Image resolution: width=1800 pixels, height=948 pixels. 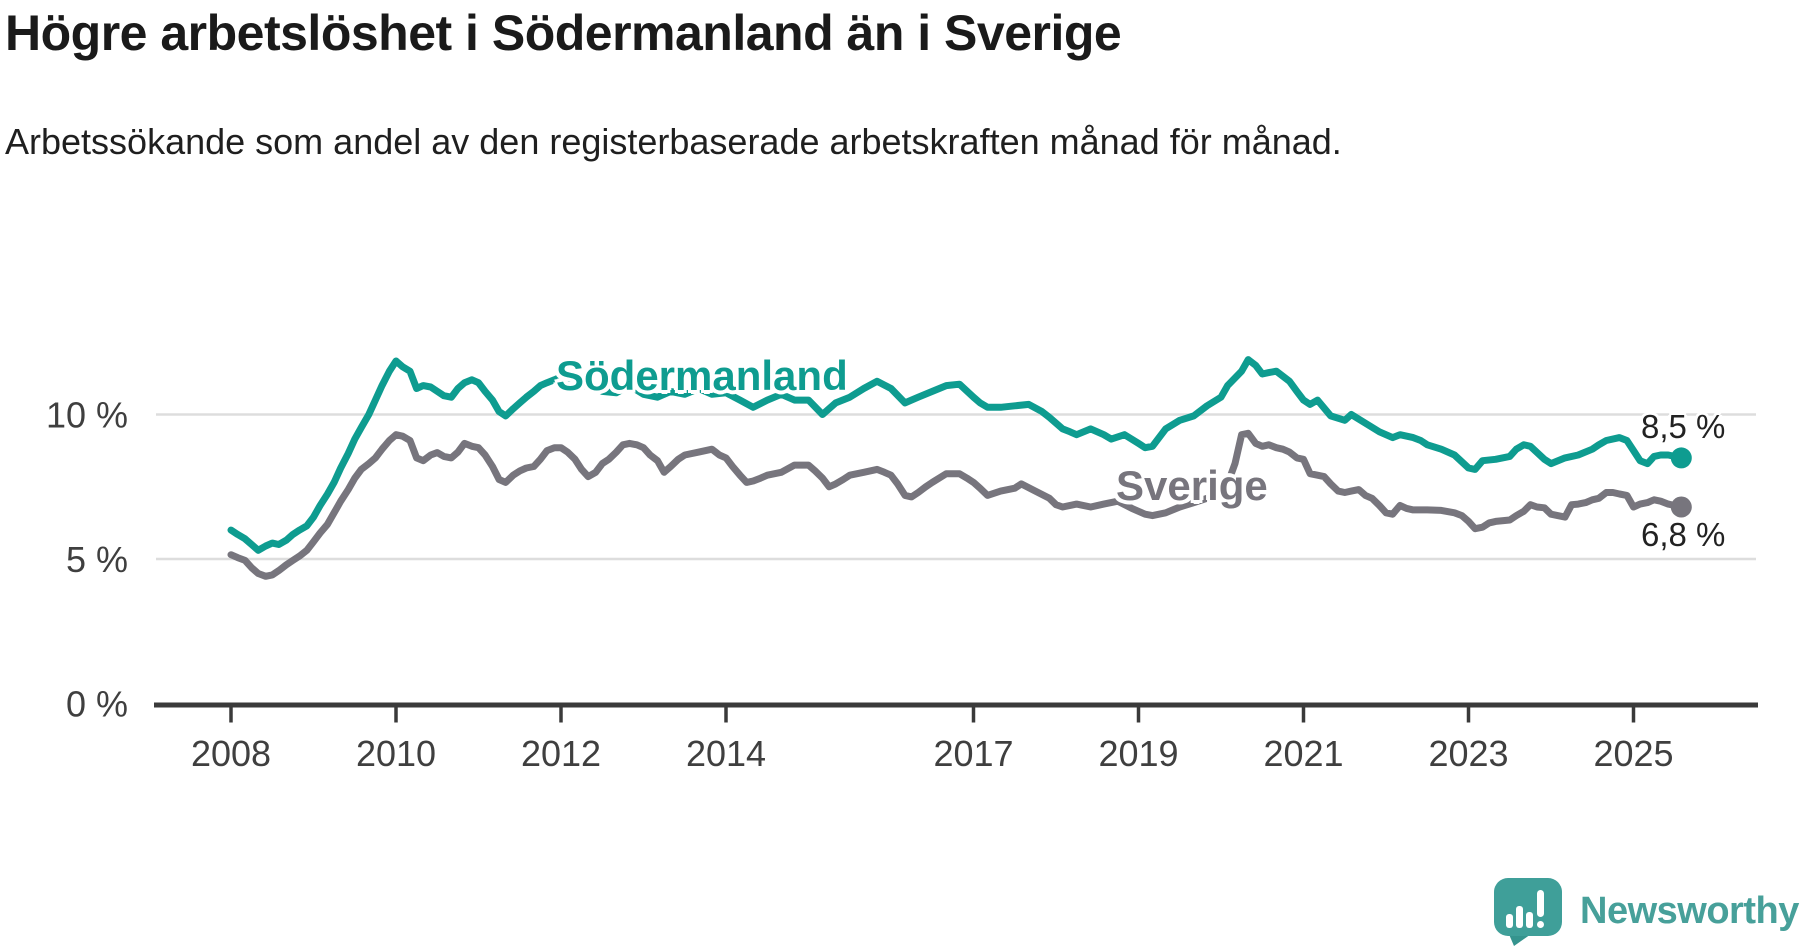 What do you see at coordinates (1683, 426) in the screenshot?
I see `value-label-sodermanland: 8,5 %` at bounding box center [1683, 426].